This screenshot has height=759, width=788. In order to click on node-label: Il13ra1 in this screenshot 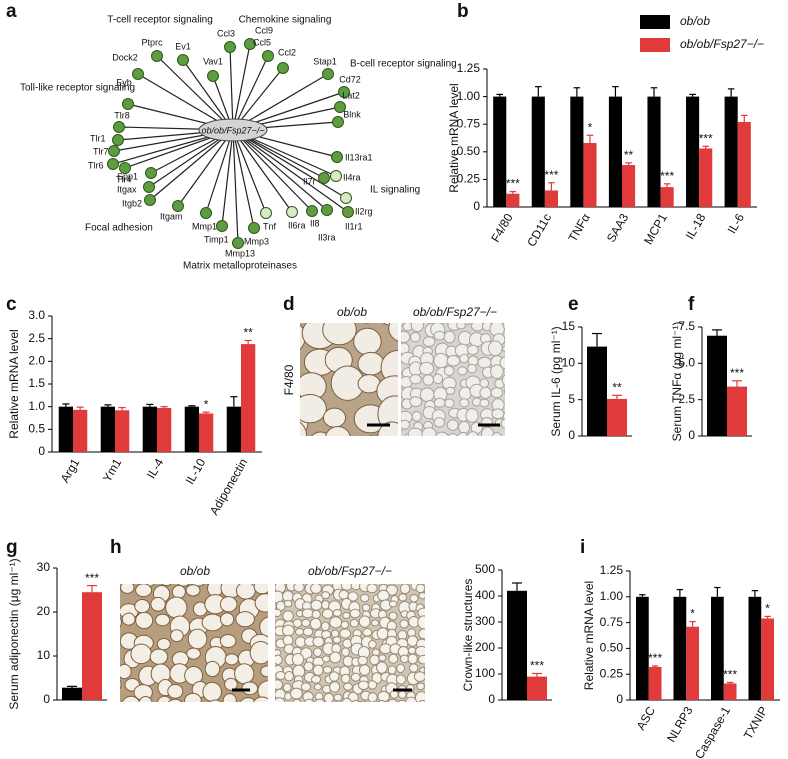, I will do `click(359, 157)`.